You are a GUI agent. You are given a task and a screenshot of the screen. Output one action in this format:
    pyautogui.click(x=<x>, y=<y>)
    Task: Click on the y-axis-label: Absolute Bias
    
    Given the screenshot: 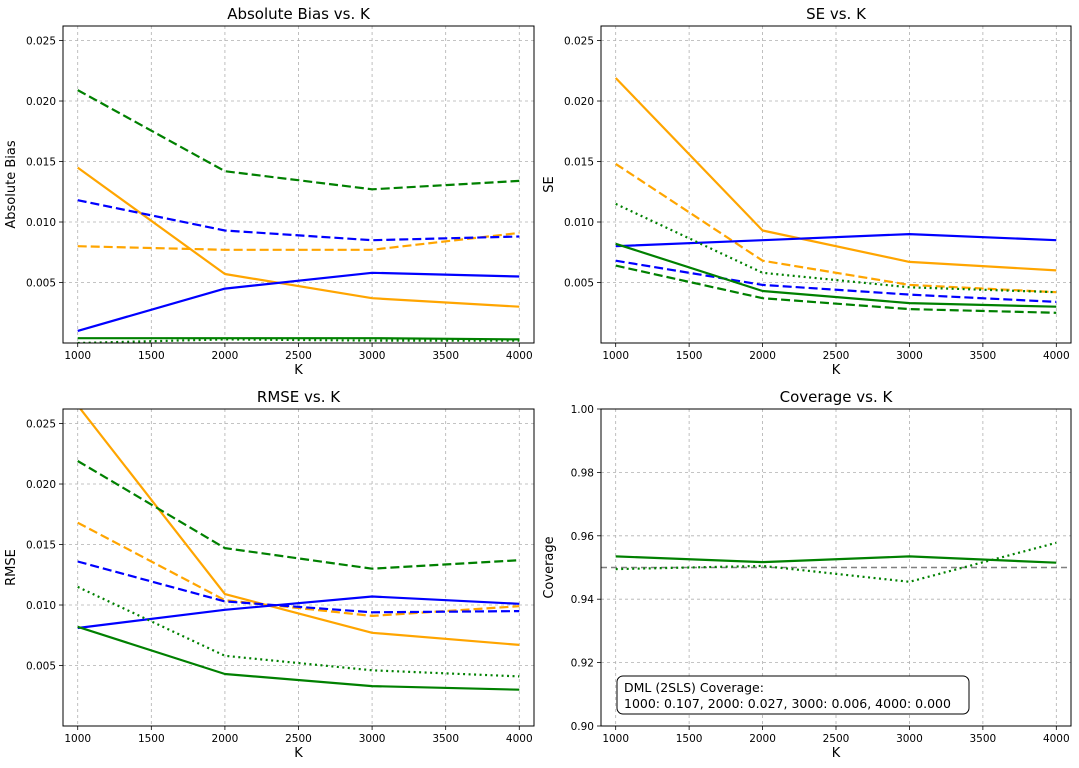 What is the action you would take?
    pyautogui.click(x=11, y=184)
    